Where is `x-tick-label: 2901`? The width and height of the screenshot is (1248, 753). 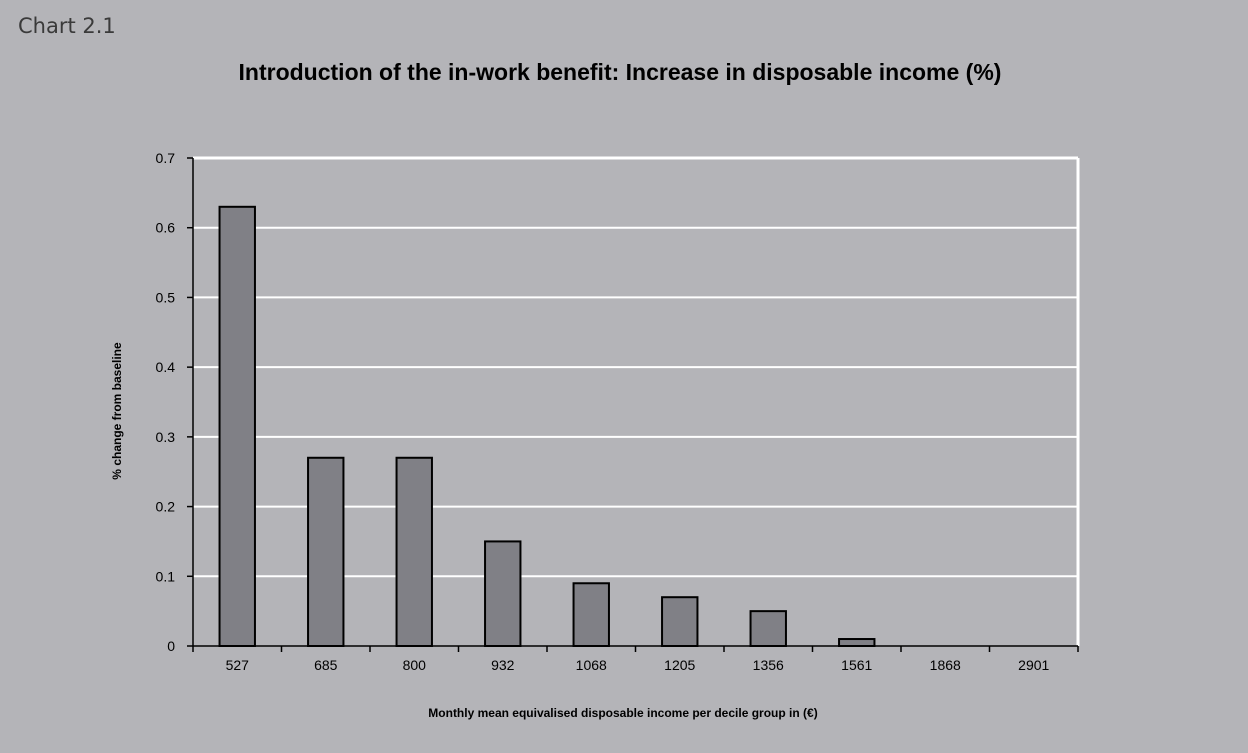
x-tick-label: 2901 is located at coordinates (1033, 665).